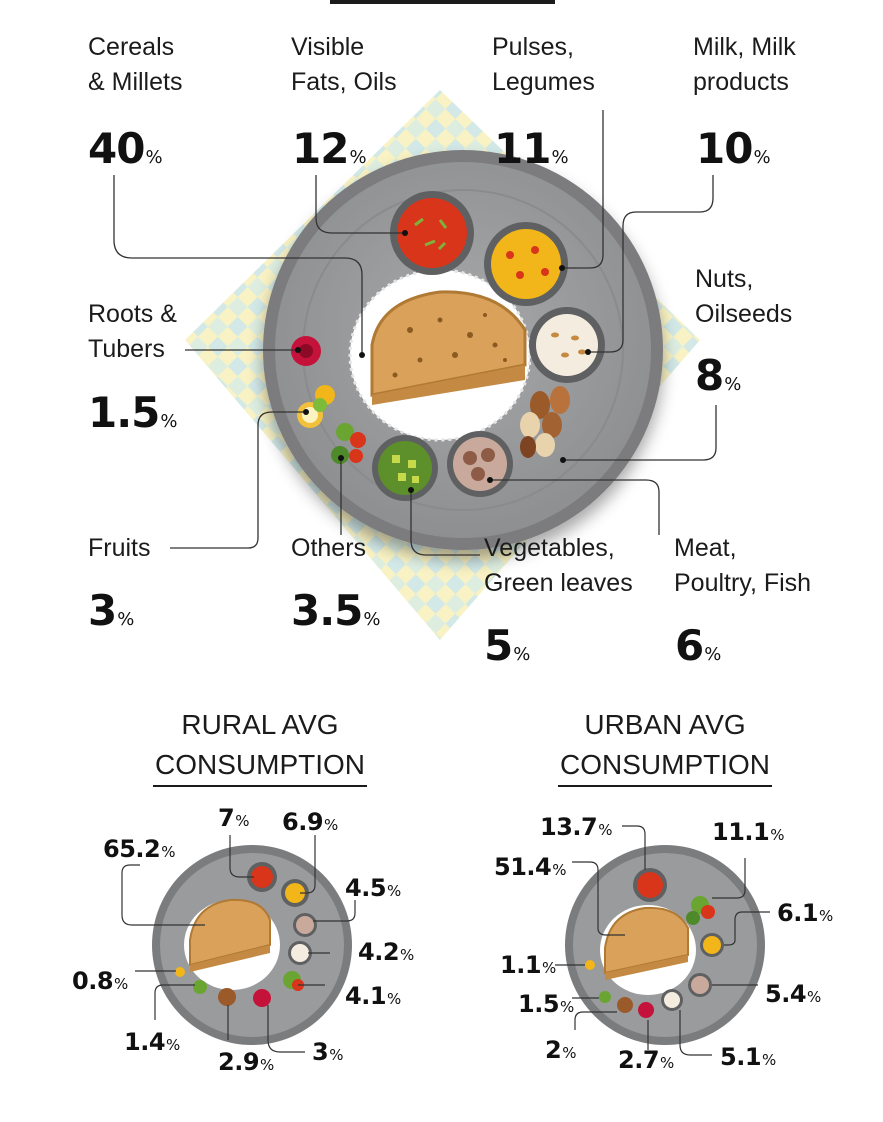  I want to click on value-fruits: 3%, so click(111, 610).